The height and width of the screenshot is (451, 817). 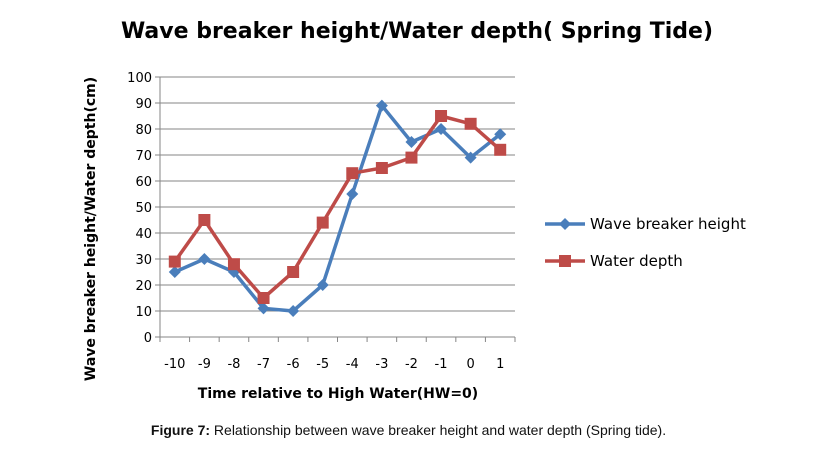 What do you see at coordinates (143, 234) in the screenshot?
I see `y-tick-label: 40` at bounding box center [143, 234].